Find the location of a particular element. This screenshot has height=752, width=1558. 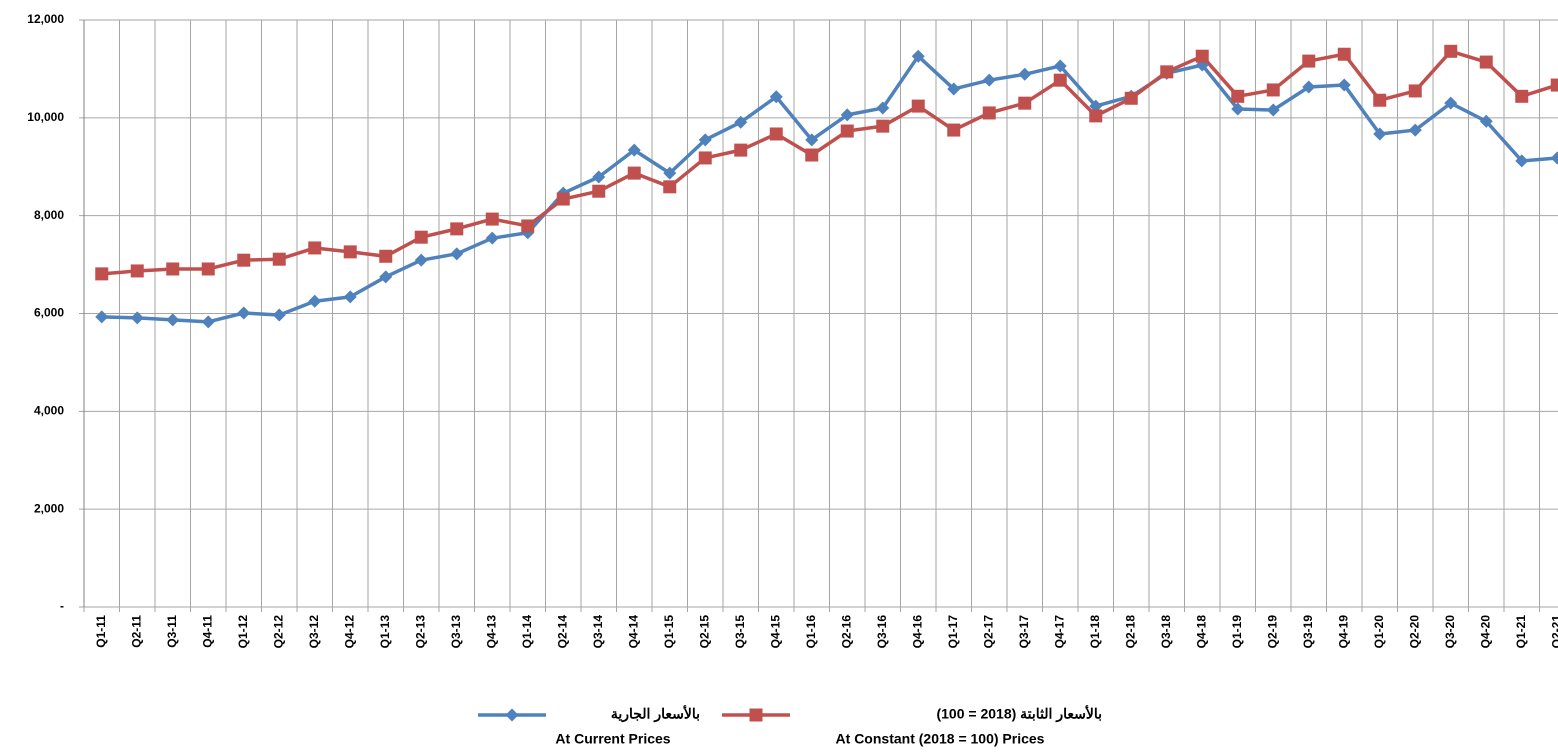

y-tick-label: - is located at coordinates (62, 606).